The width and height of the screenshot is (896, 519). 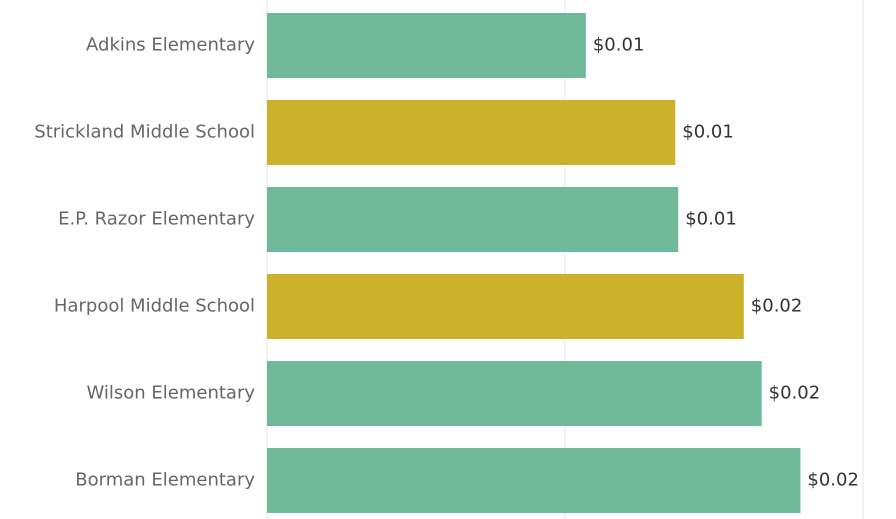 I want to click on category-label: Adkins Elementary, so click(x=170, y=45).